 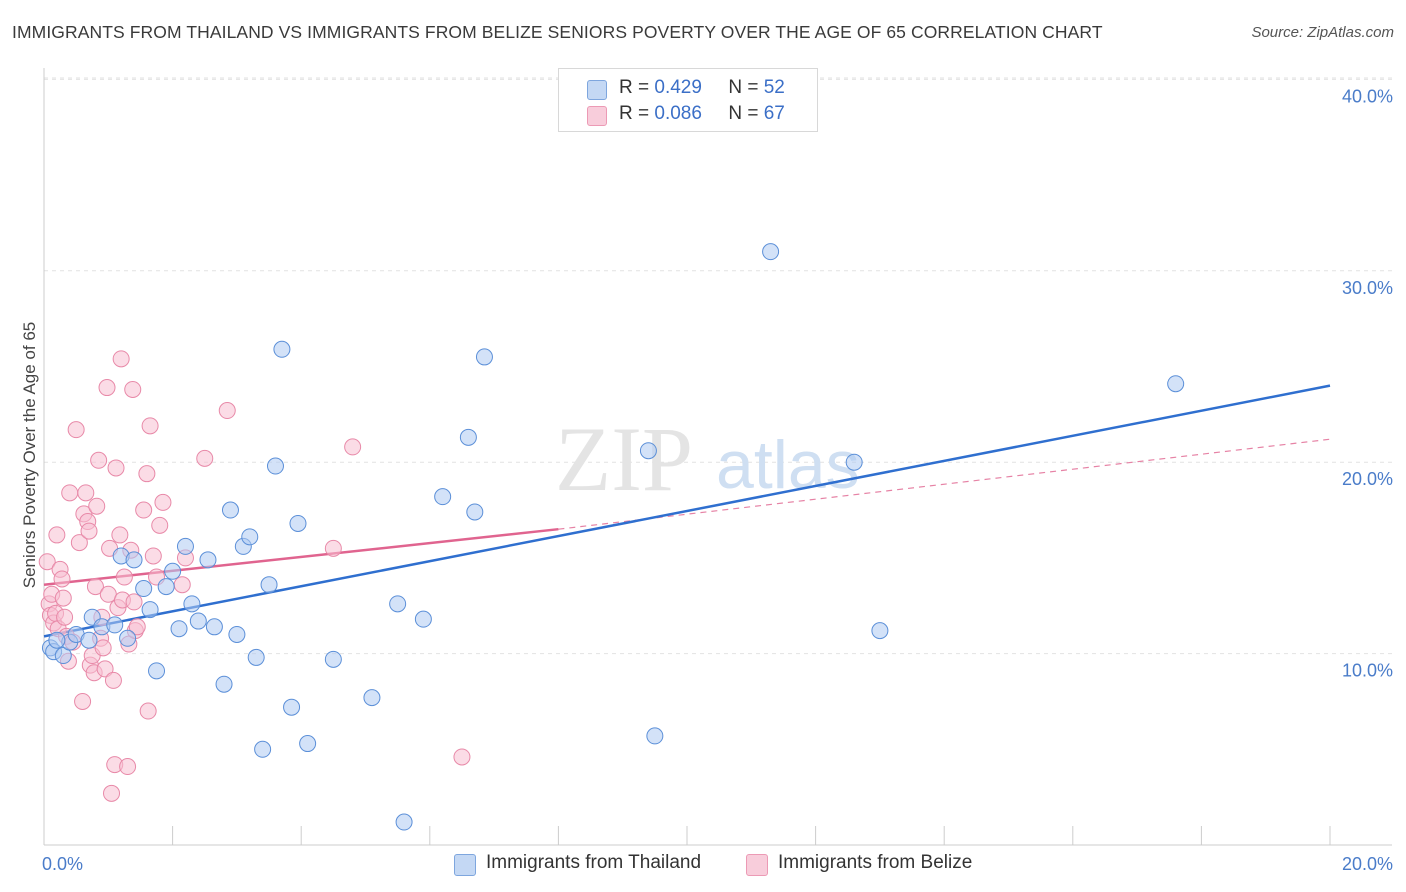 What do you see at coordinates (62, 864) in the screenshot?
I see `x-tick-label: 0.0%` at bounding box center [62, 864].